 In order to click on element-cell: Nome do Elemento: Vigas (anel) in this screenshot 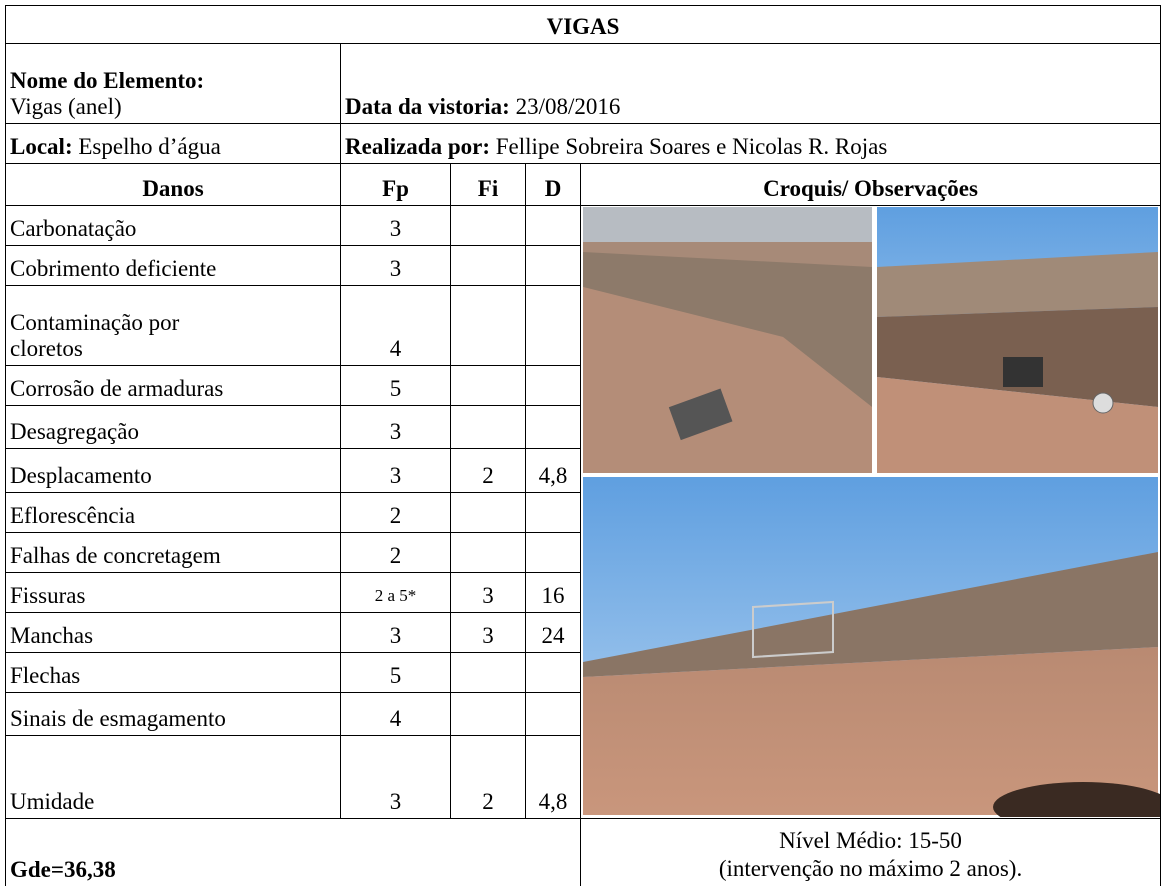, I will do `click(173, 83)`.